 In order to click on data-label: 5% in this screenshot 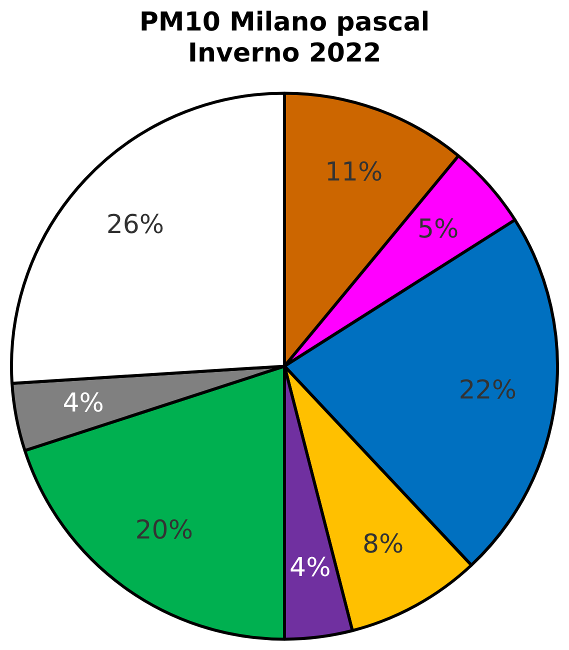, I will do `click(438, 229)`.